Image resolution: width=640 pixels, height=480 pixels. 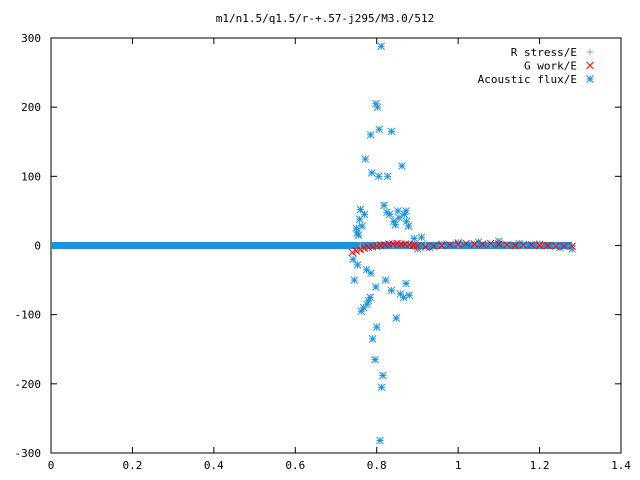 I want to click on x-tick-label: 1, so click(x=458, y=465).